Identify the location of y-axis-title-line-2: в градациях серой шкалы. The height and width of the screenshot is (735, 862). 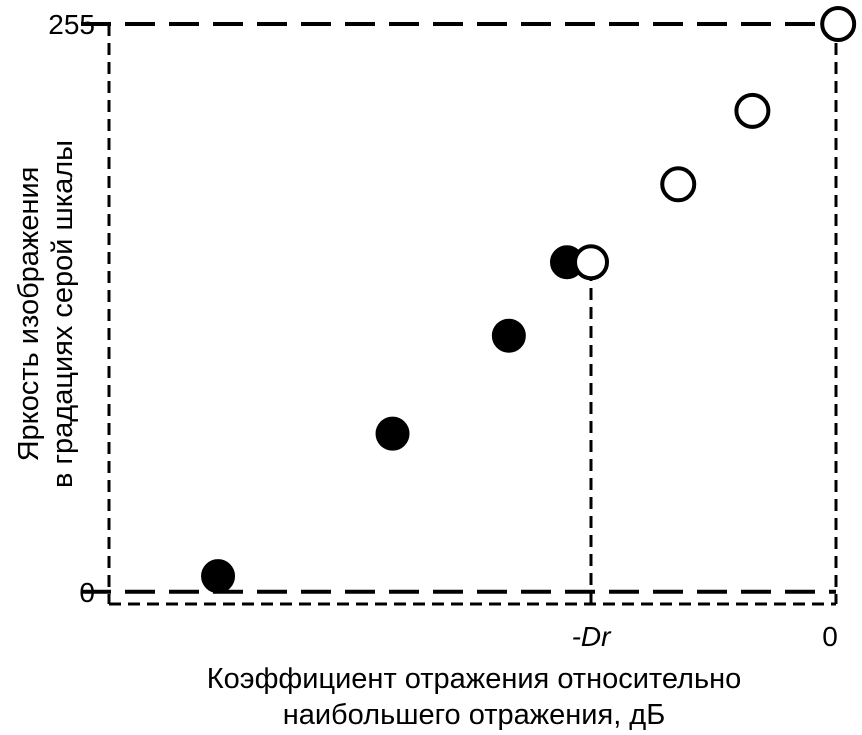
(63, 314).